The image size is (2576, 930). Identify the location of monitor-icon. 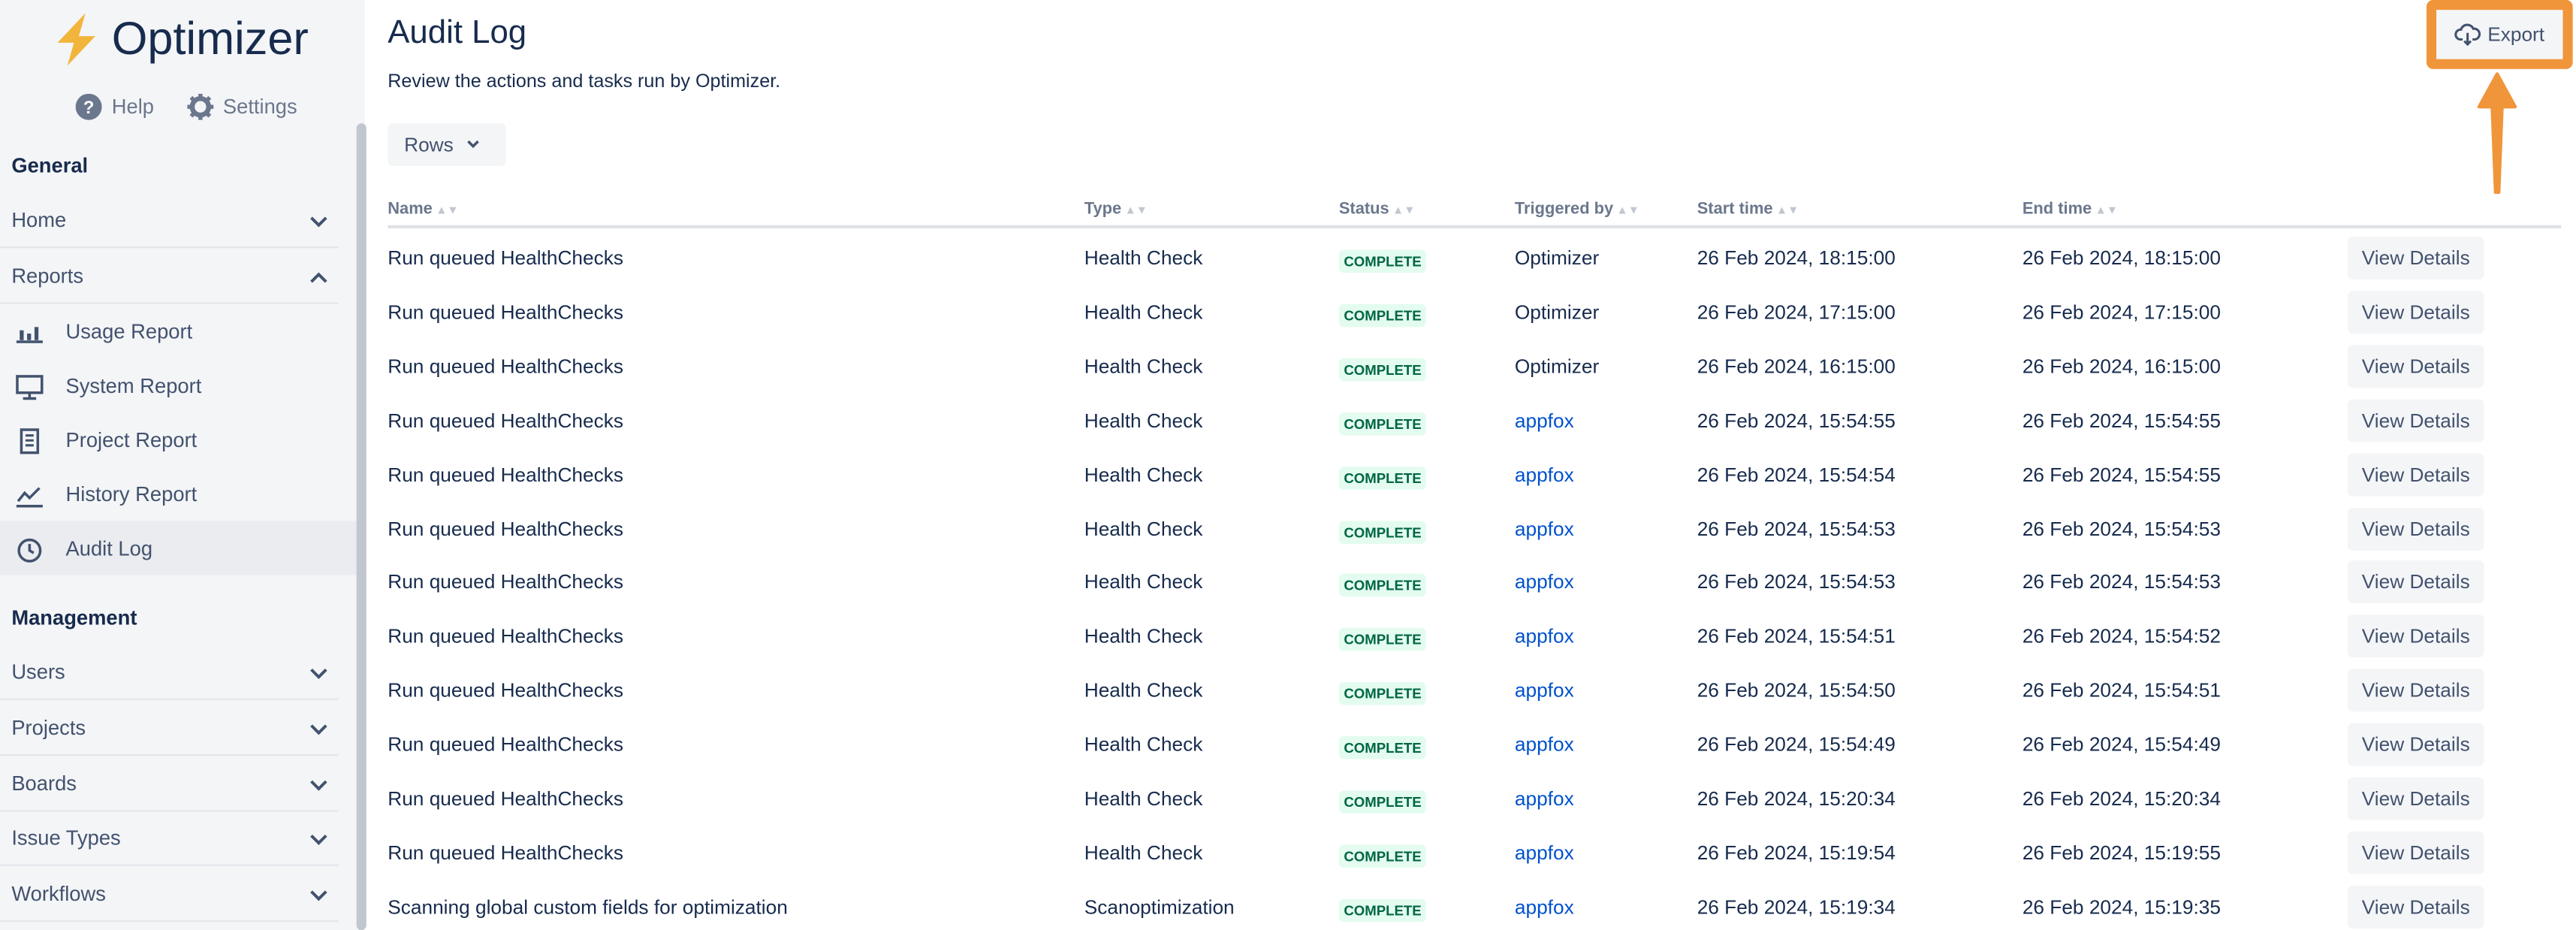
(30, 388).